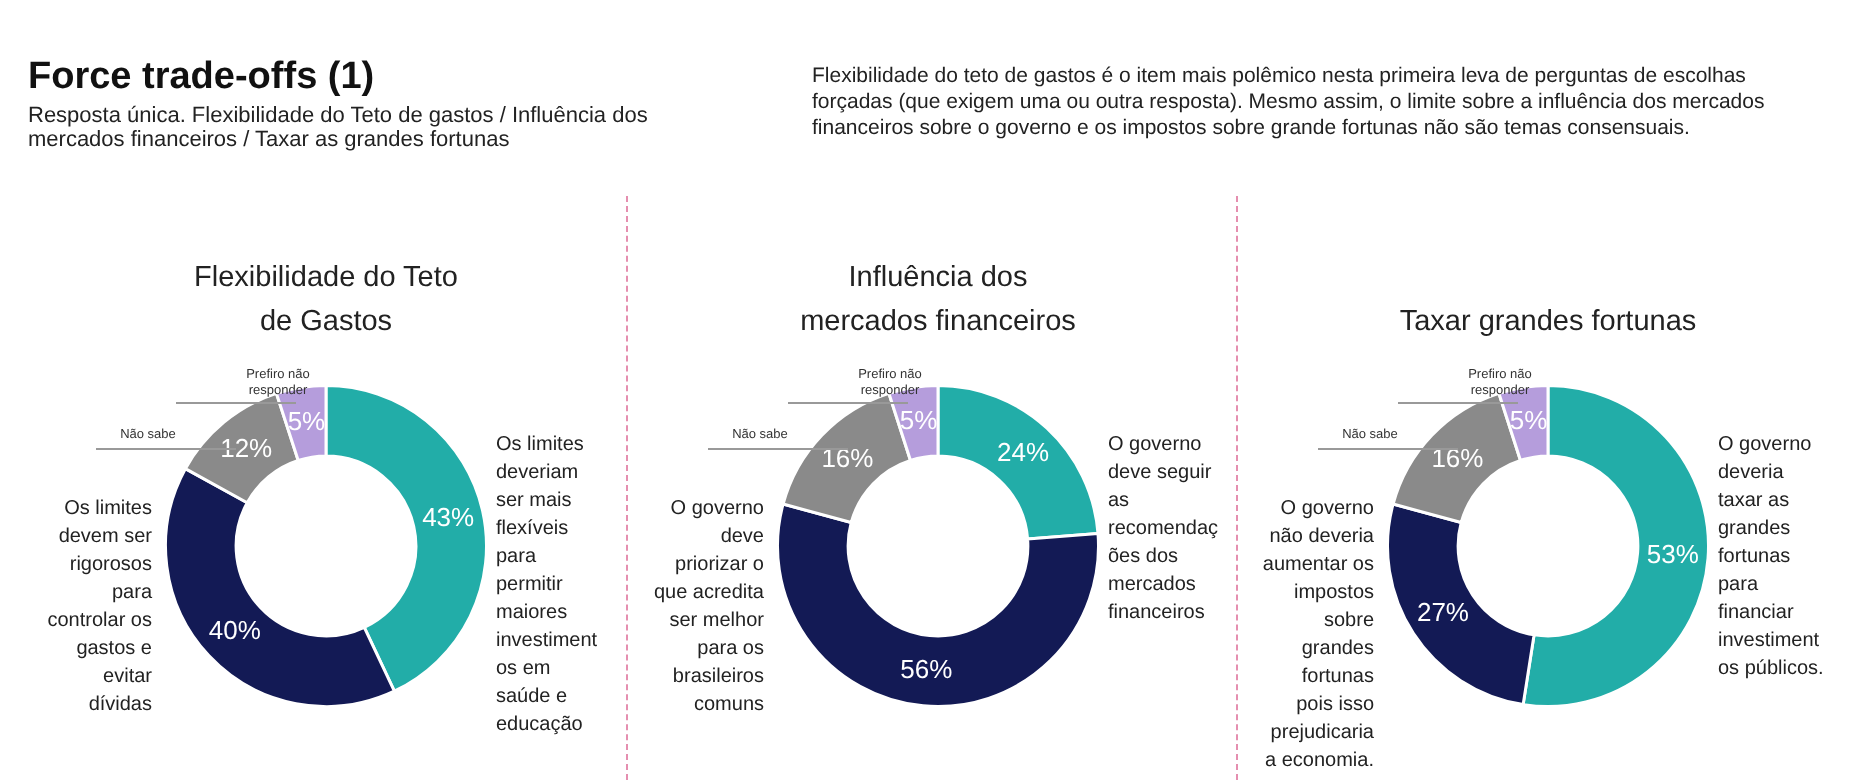  I want to click on chart-title: Flexibilidade do Teto de Gastos, so click(326, 301).